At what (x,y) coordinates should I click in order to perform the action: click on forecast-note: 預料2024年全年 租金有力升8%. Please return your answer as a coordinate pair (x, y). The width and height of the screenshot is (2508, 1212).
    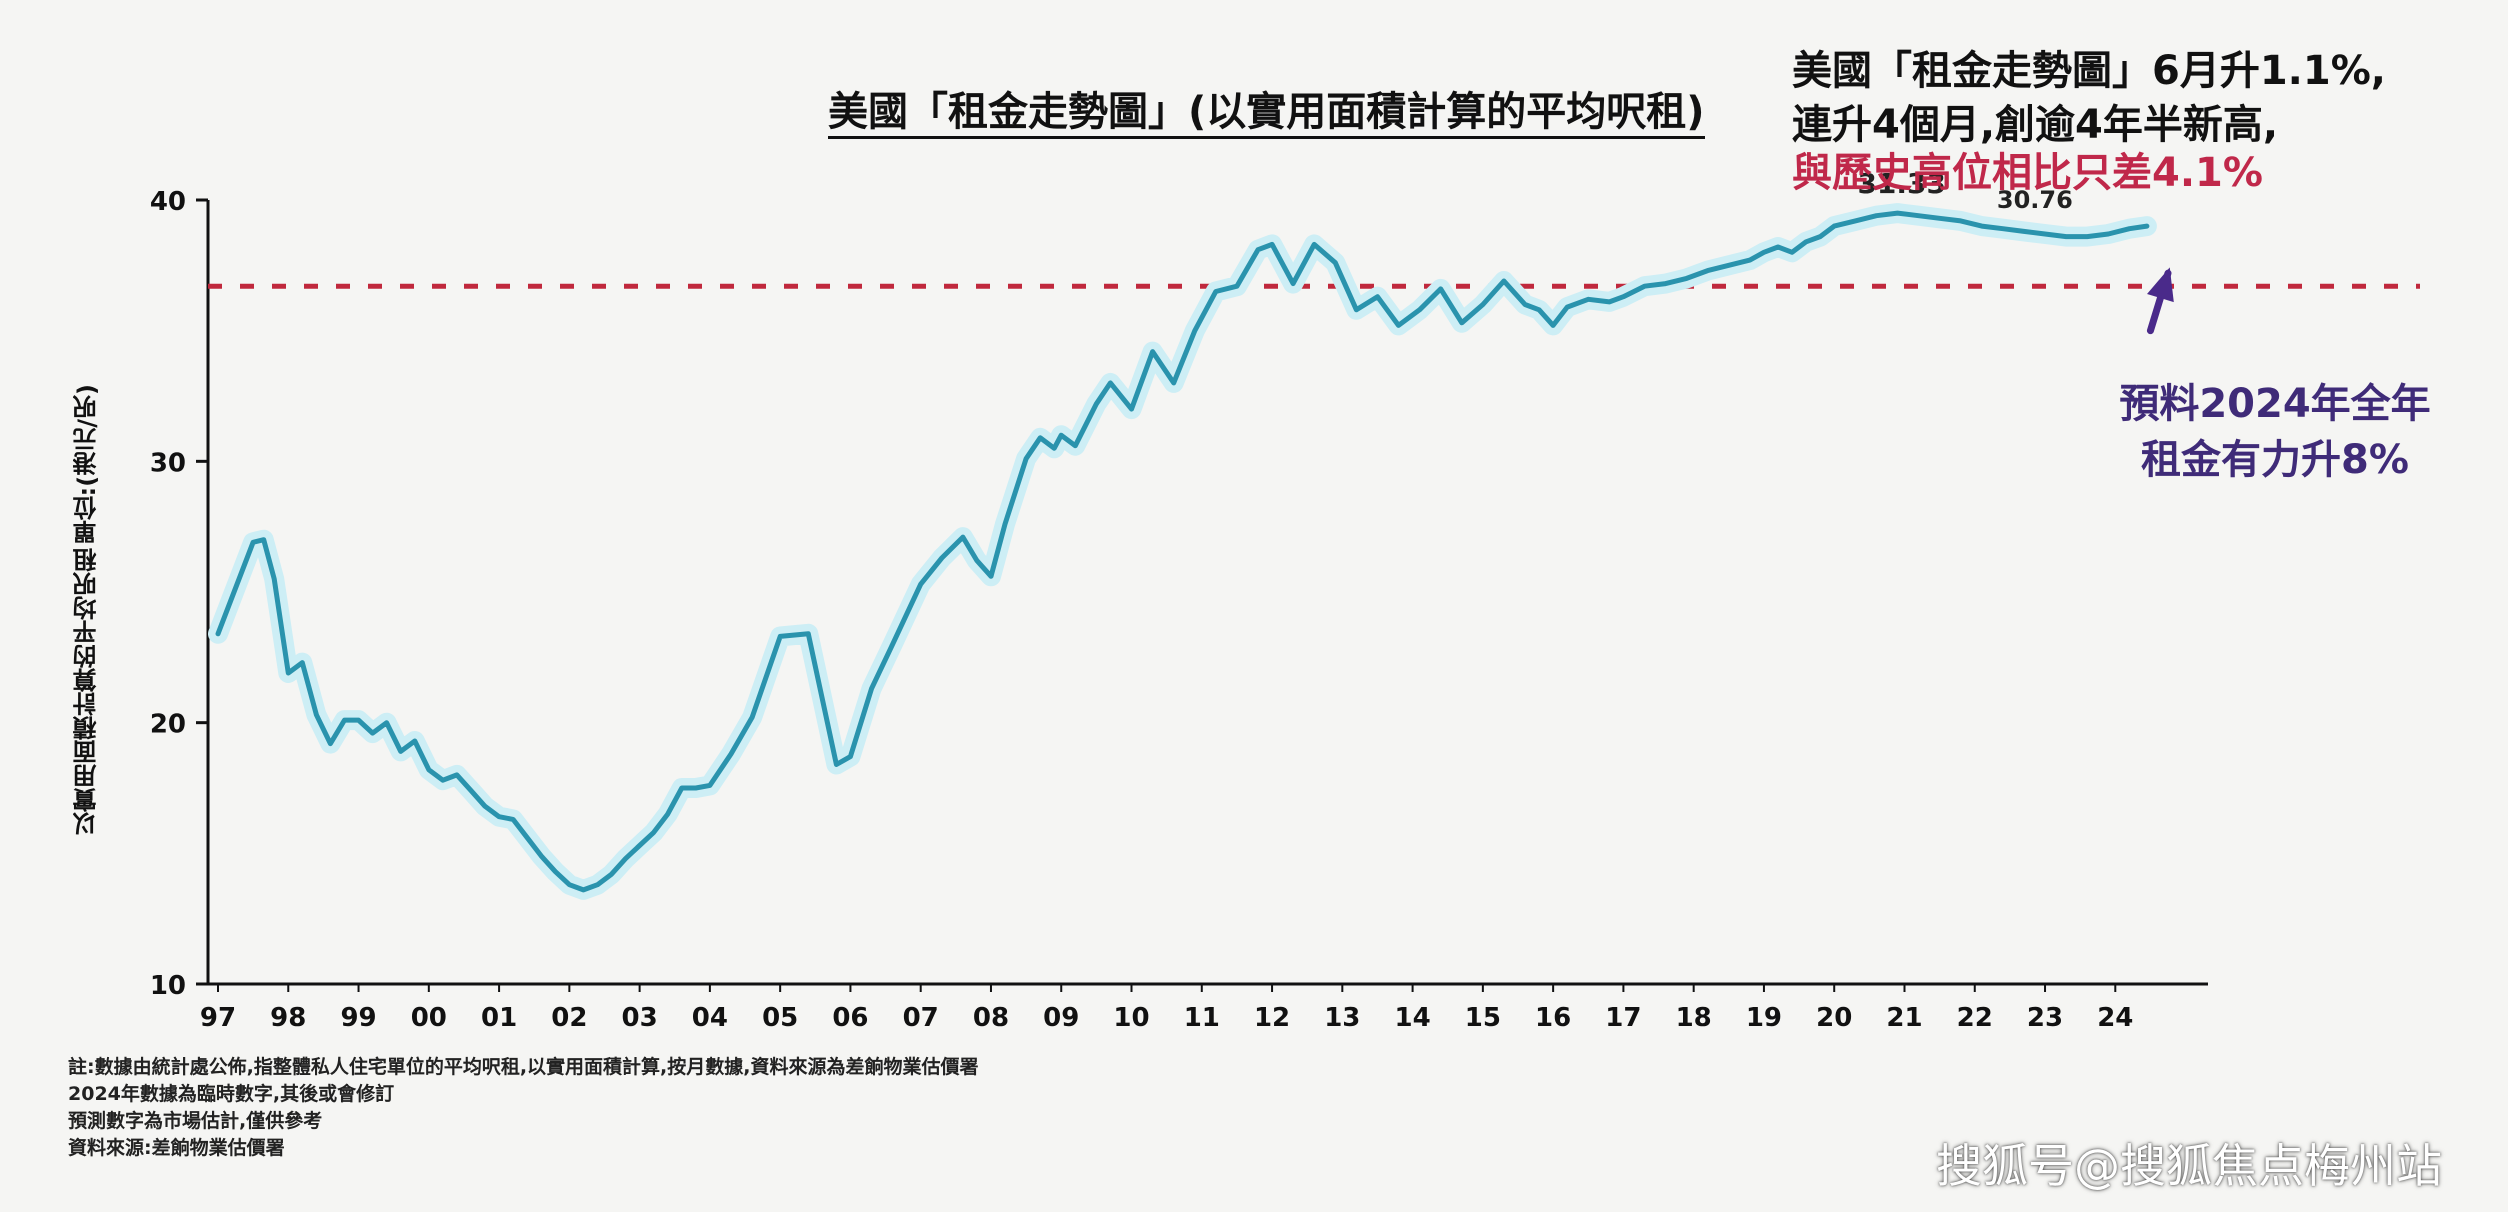
    Looking at the image, I should click on (2275, 432).